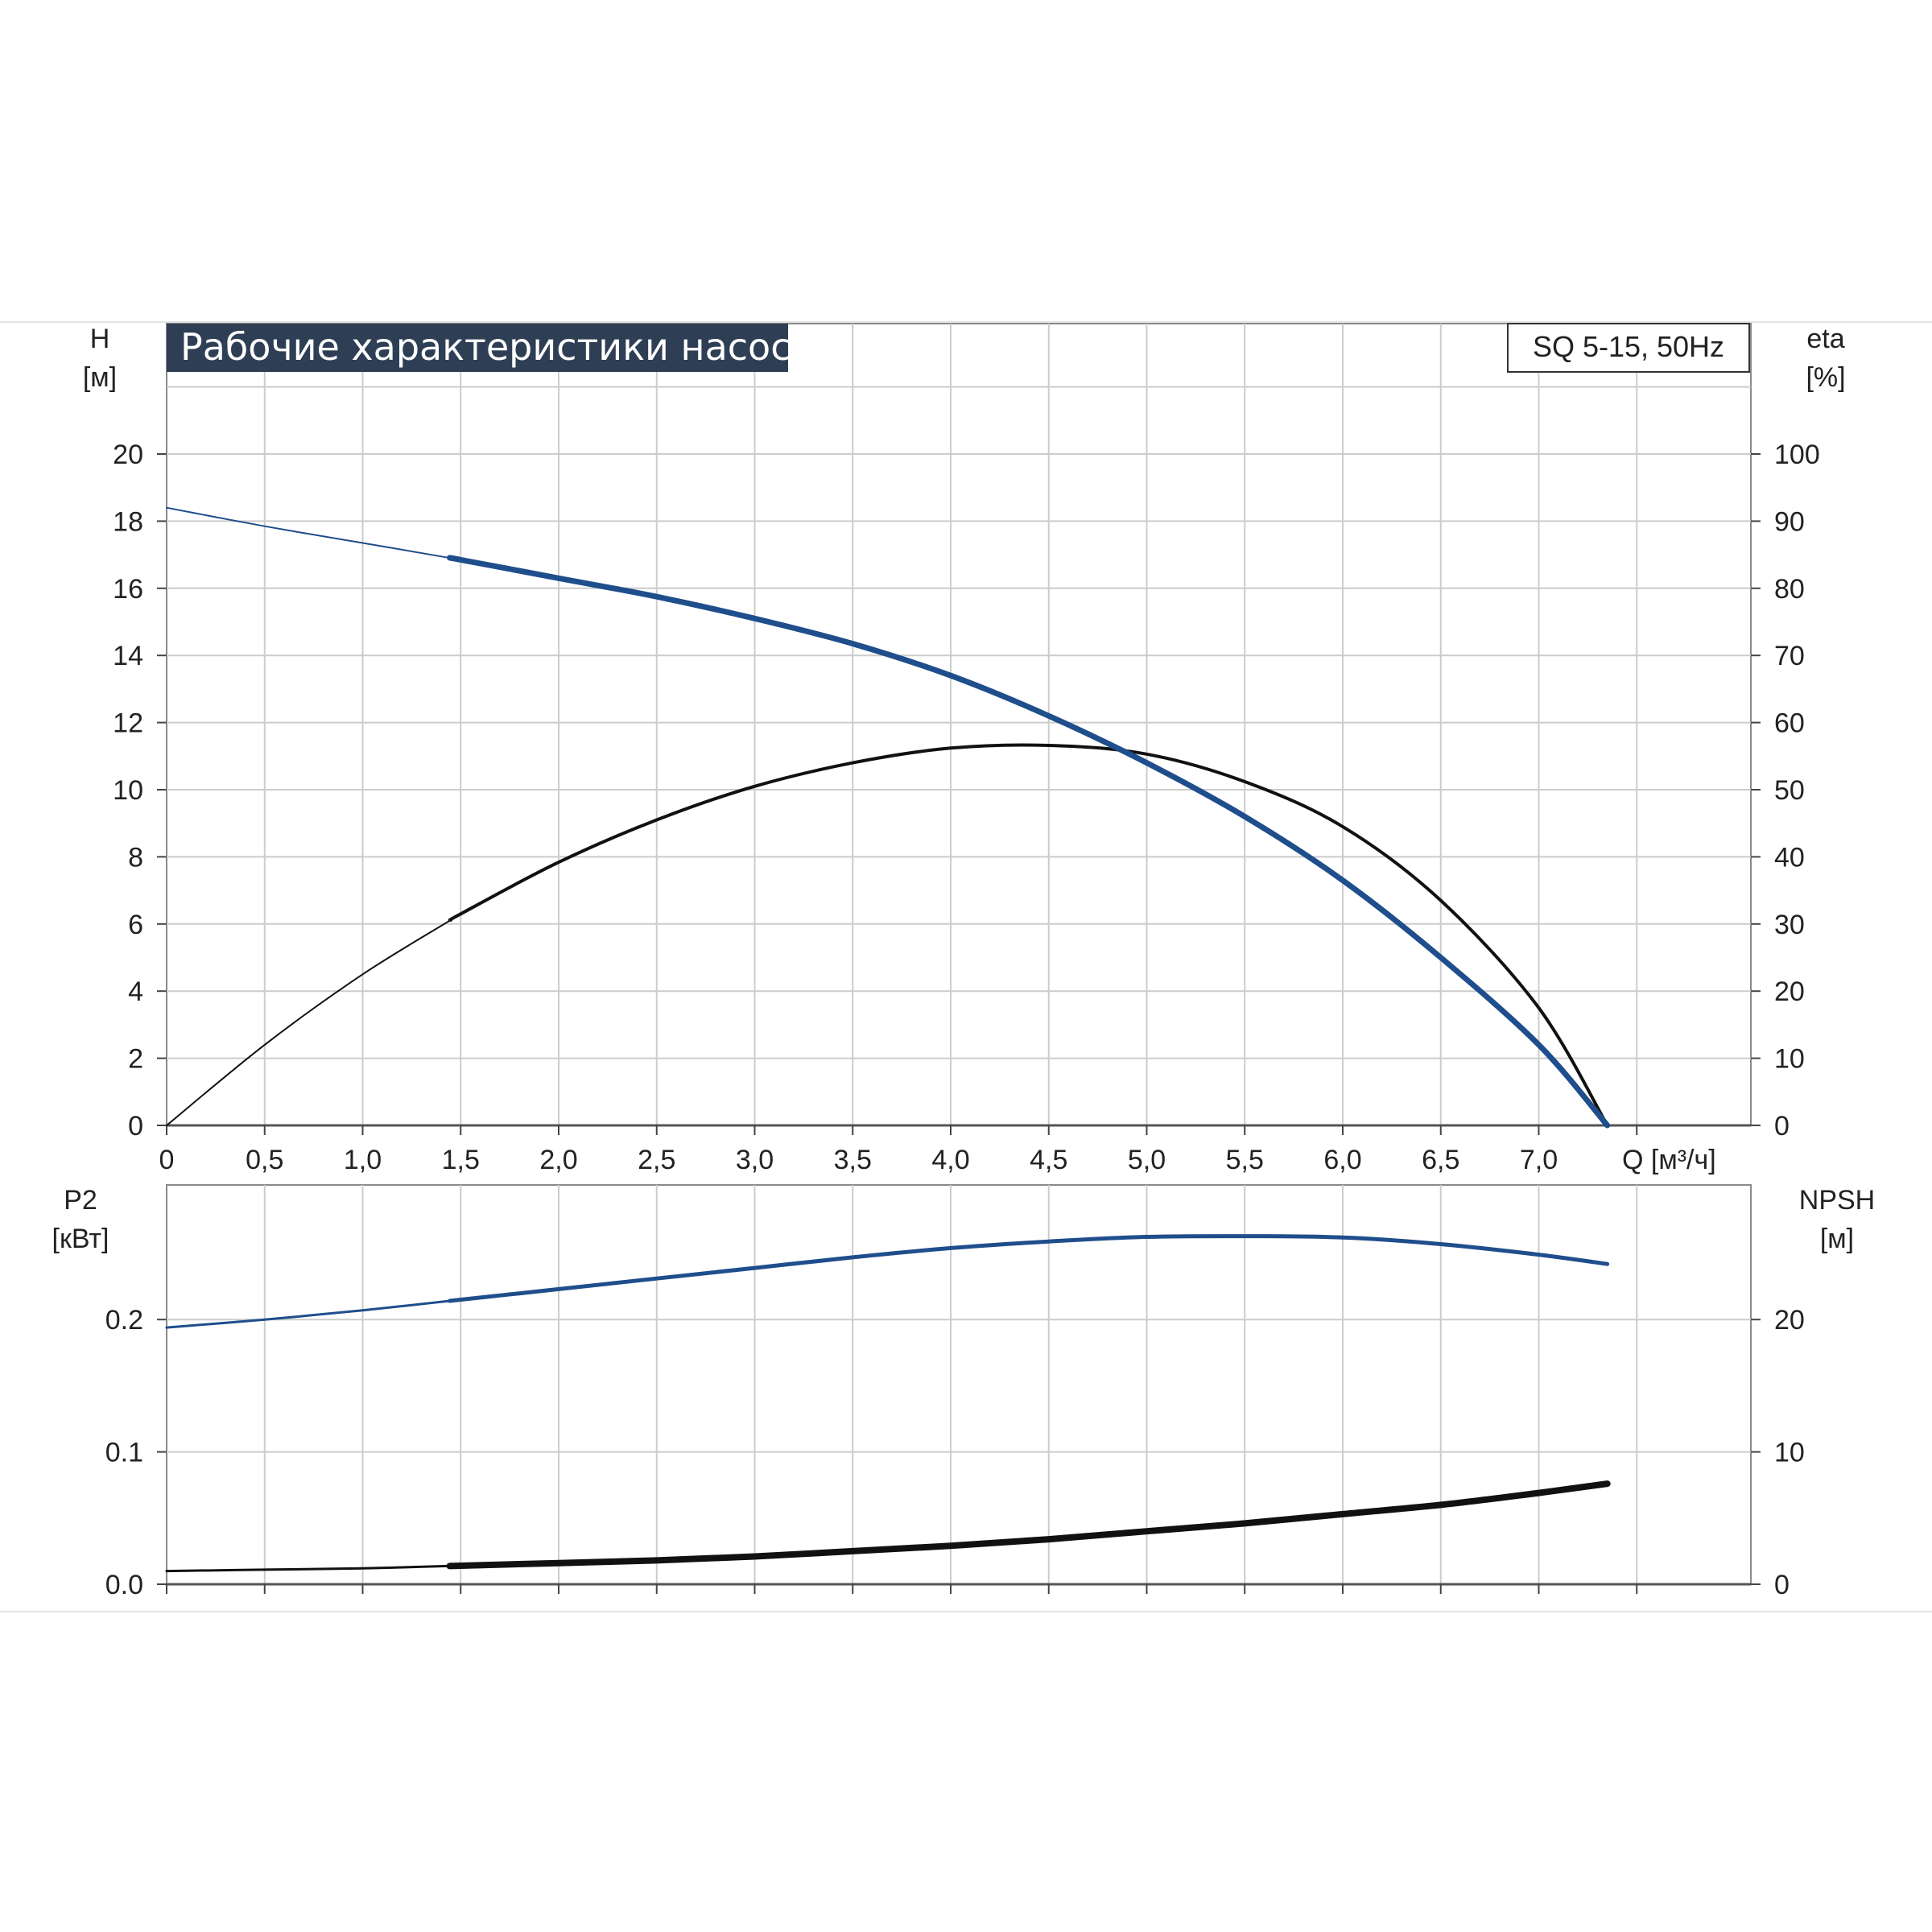  Describe the element at coordinates (1837, 1200) in the screenshot. I see `npsh-axis-name: NPSH` at that location.